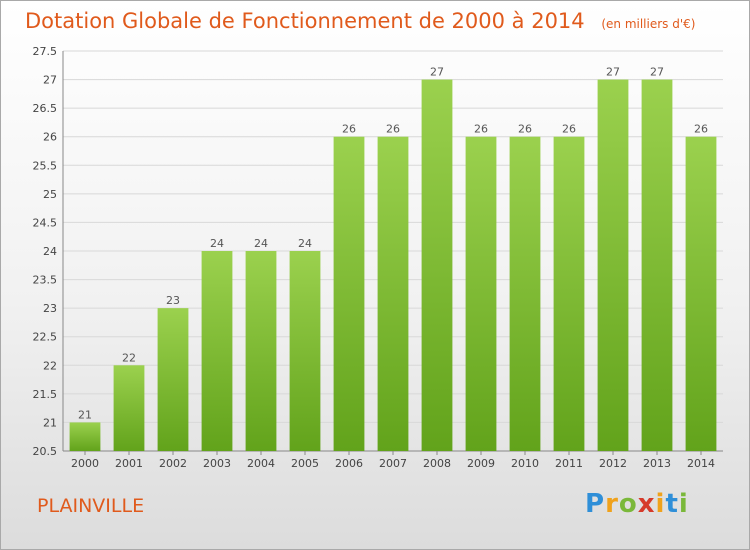 The height and width of the screenshot is (550, 750). What do you see at coordinates (217, 351) in the screenshot?
I see `bar-2003` at bounding box center [217, 351].